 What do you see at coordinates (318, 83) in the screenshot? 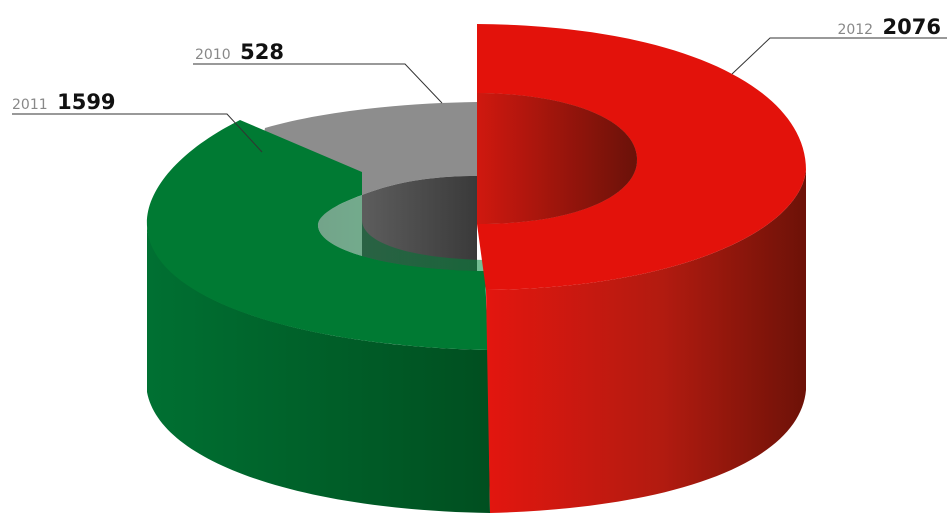
I see `leader-line-2010` at bounding box center [318, 83].